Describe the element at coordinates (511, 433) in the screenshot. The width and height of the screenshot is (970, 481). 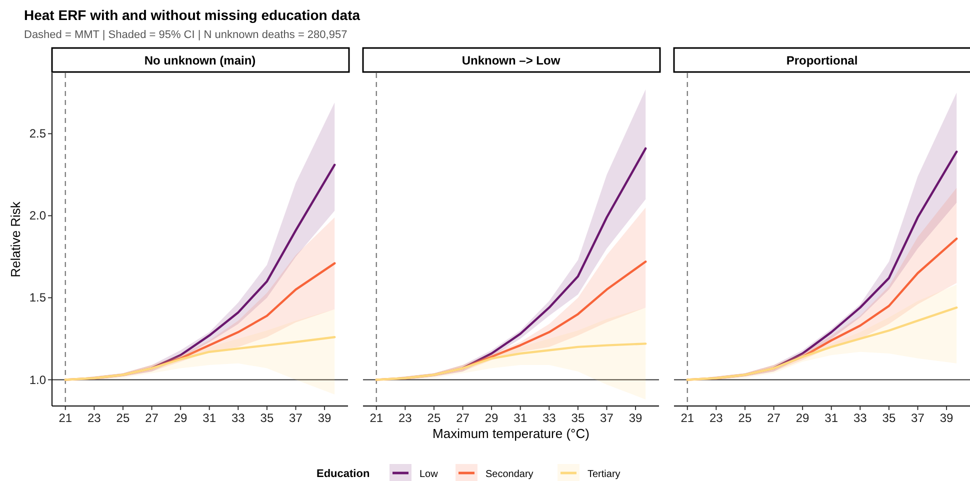
I see `x-axis-title: Maximum temperature (°C)` at that location.